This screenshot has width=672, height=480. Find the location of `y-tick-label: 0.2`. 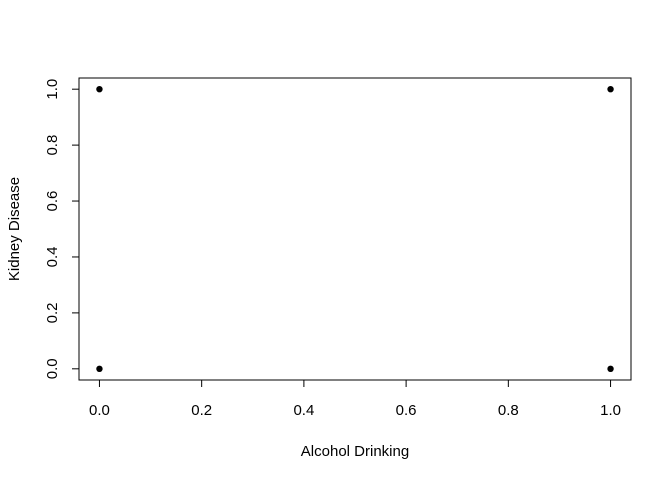

y-tick-label: 0.2 is located at coordinates (52, 312).